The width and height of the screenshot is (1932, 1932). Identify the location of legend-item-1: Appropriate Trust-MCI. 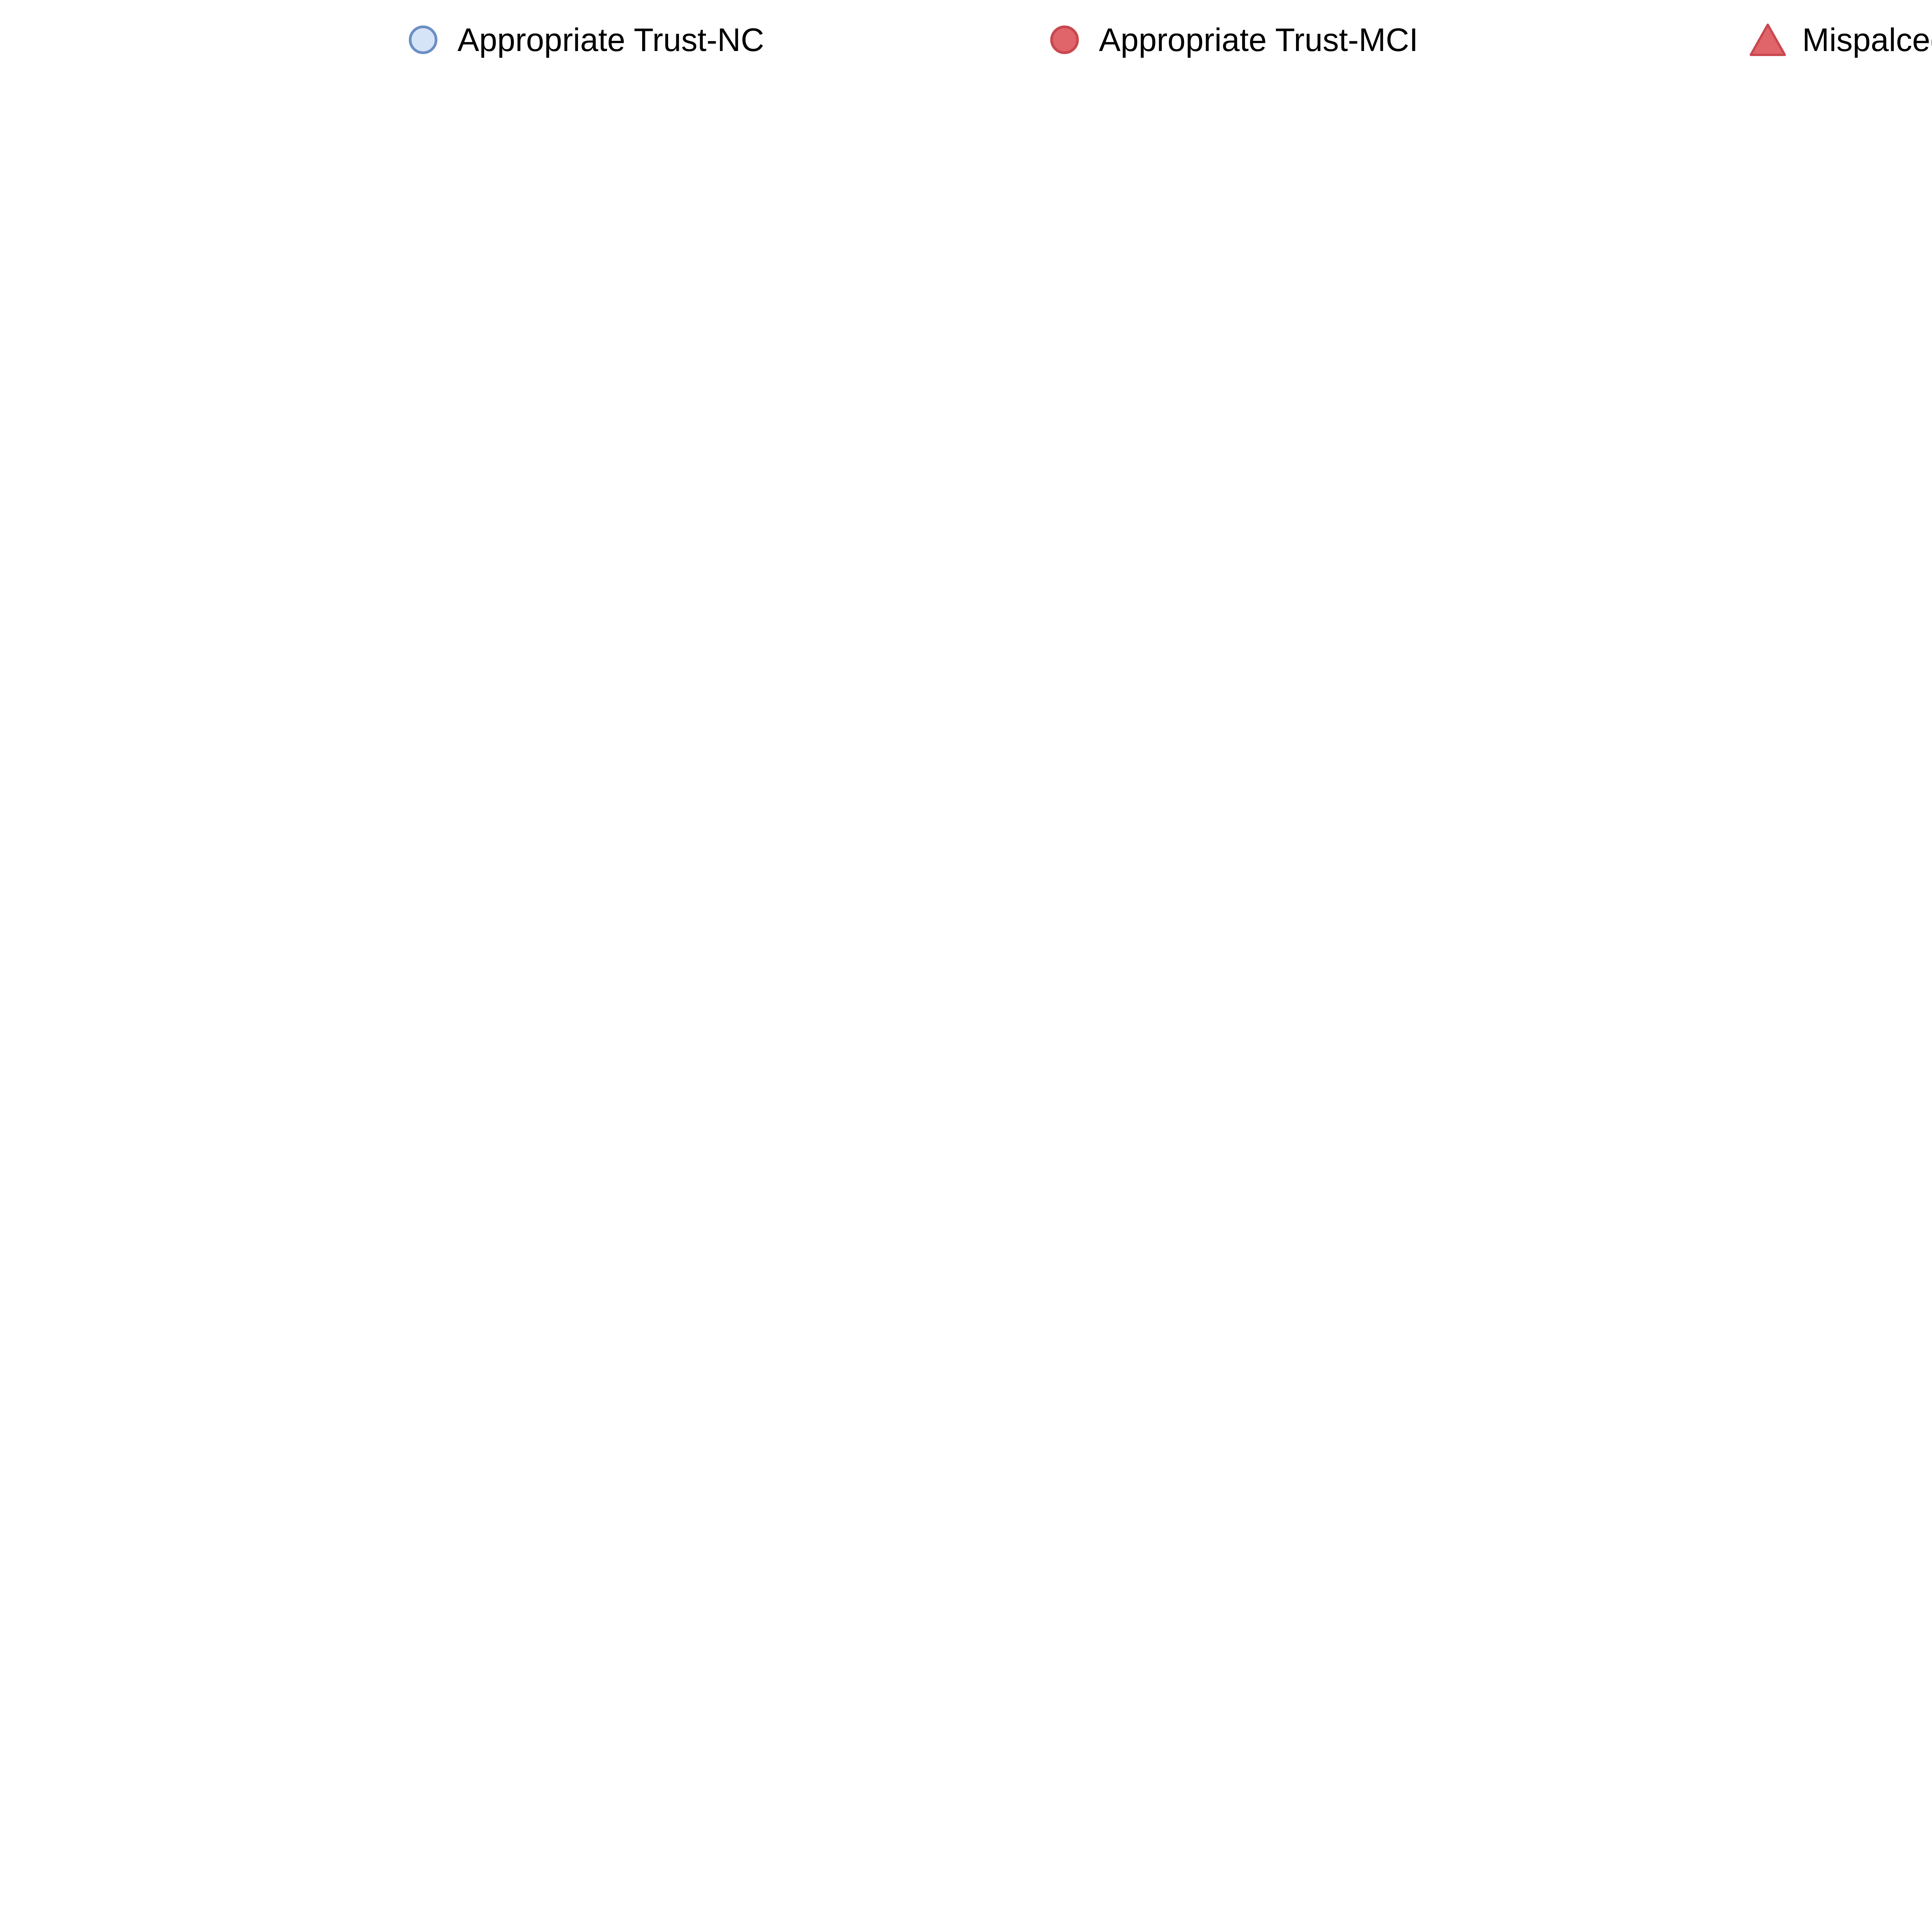
(1230, 40).